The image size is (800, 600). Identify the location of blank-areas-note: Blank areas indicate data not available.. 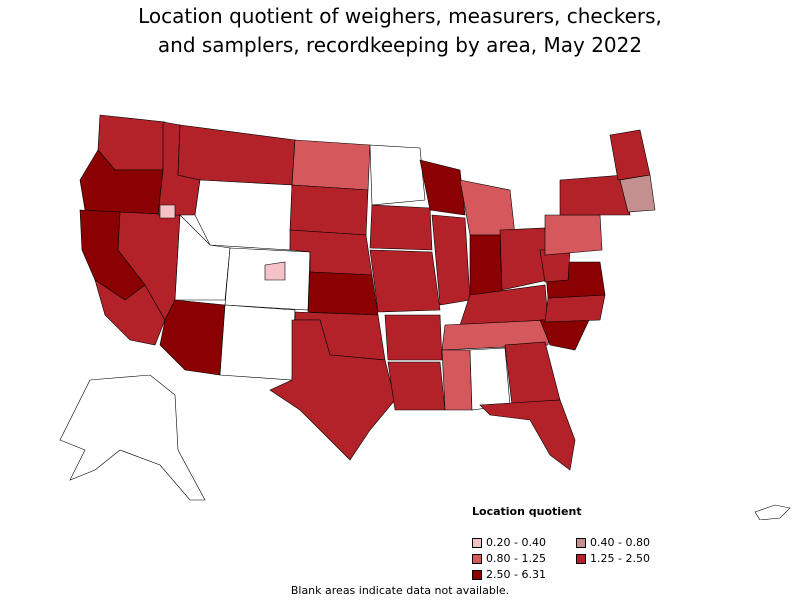
(400, 590).